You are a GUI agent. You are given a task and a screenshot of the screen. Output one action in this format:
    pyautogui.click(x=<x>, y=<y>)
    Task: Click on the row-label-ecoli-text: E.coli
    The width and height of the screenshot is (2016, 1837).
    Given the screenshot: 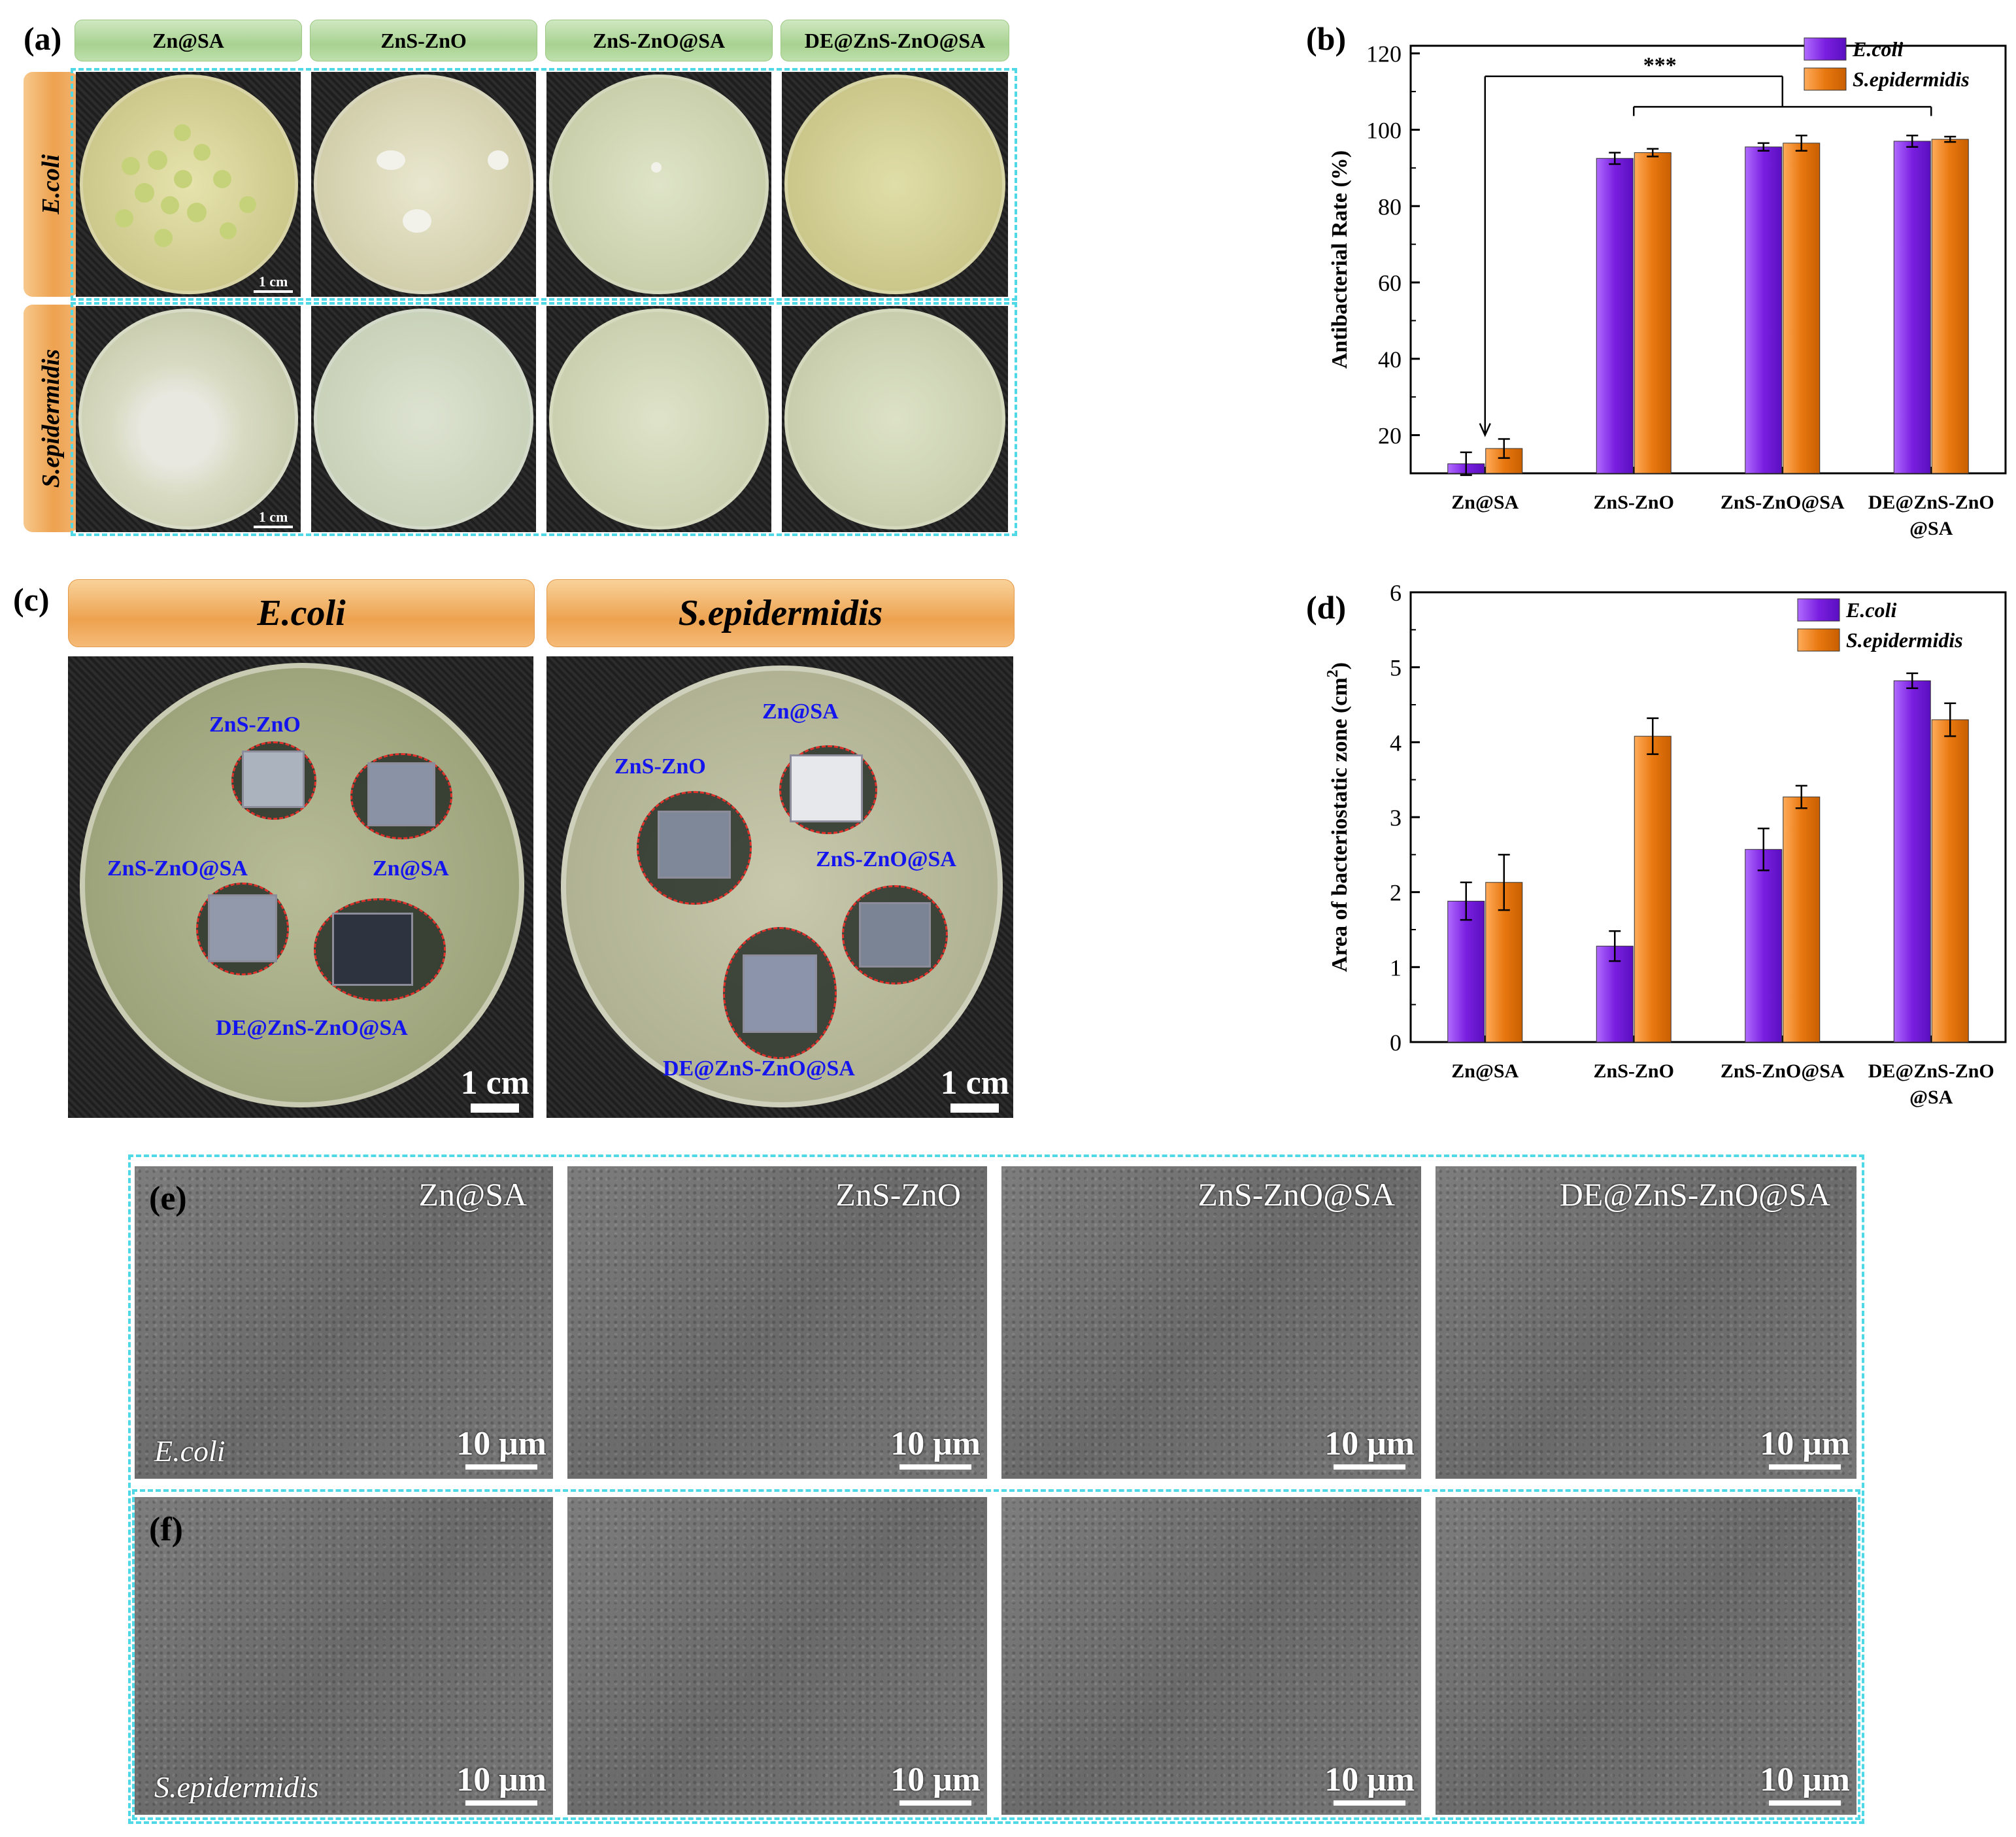 What is the action you would take?
    pyautogui.click(x=51, y=184)
    